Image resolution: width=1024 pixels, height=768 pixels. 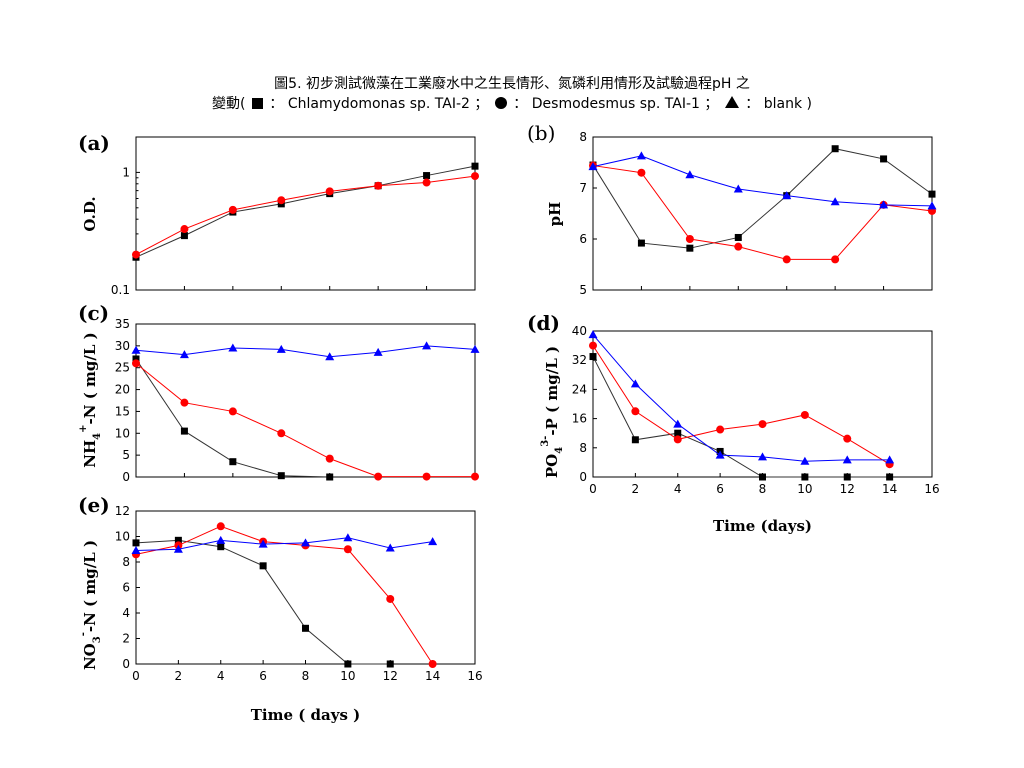 What do you see at coordinates (809, 104) in the screenshot?
I see `legend-after: )` at bounding box center [809, 104].